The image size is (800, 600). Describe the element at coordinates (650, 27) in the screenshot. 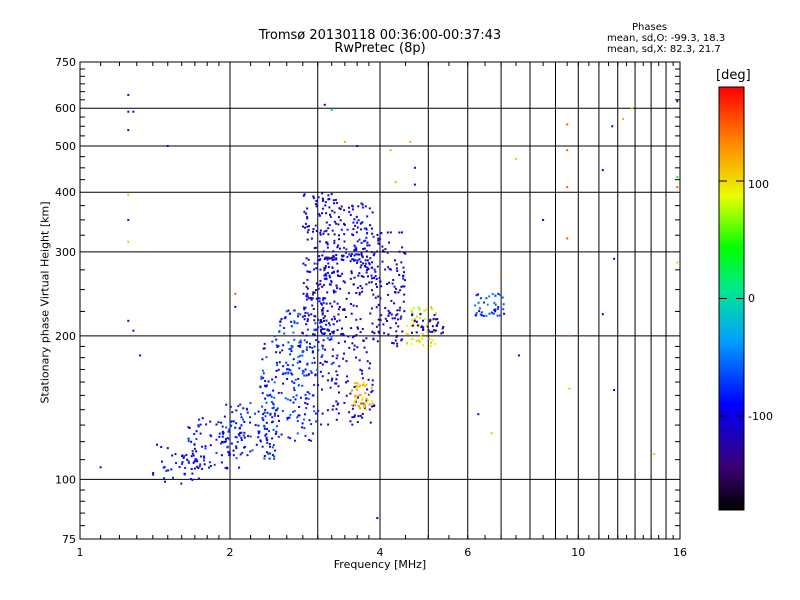

I see `phase-stats-heading: Phases` at that location.